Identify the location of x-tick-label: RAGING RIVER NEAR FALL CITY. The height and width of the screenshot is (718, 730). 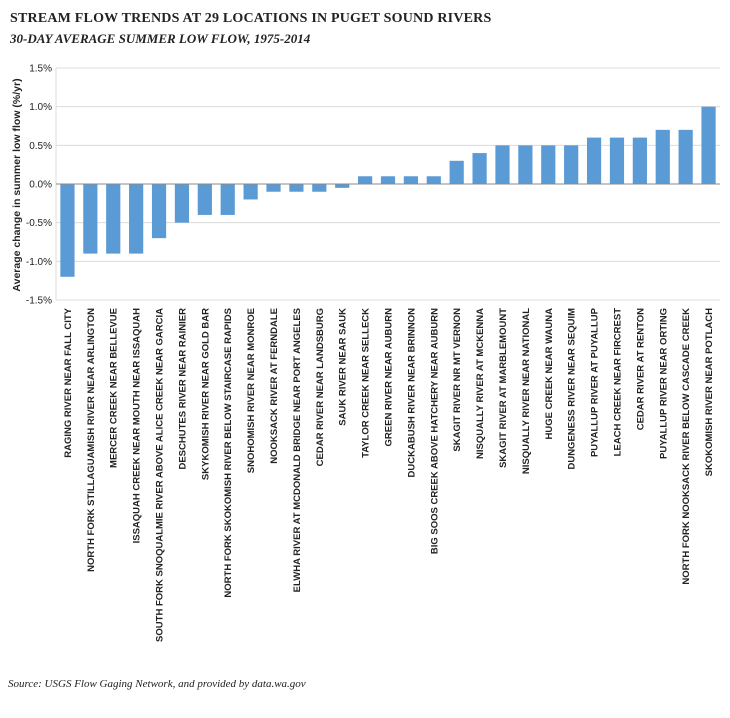
(68, 382).